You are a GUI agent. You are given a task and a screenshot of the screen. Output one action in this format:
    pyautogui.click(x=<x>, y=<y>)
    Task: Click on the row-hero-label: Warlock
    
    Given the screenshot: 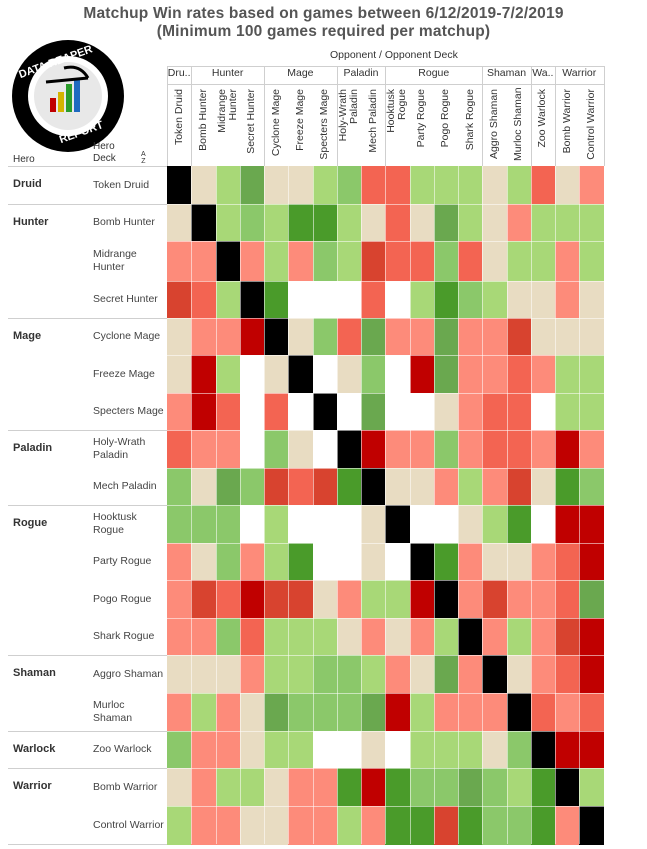 What is the action you would take?
    pyautogui.click(x=34, y=749)
    